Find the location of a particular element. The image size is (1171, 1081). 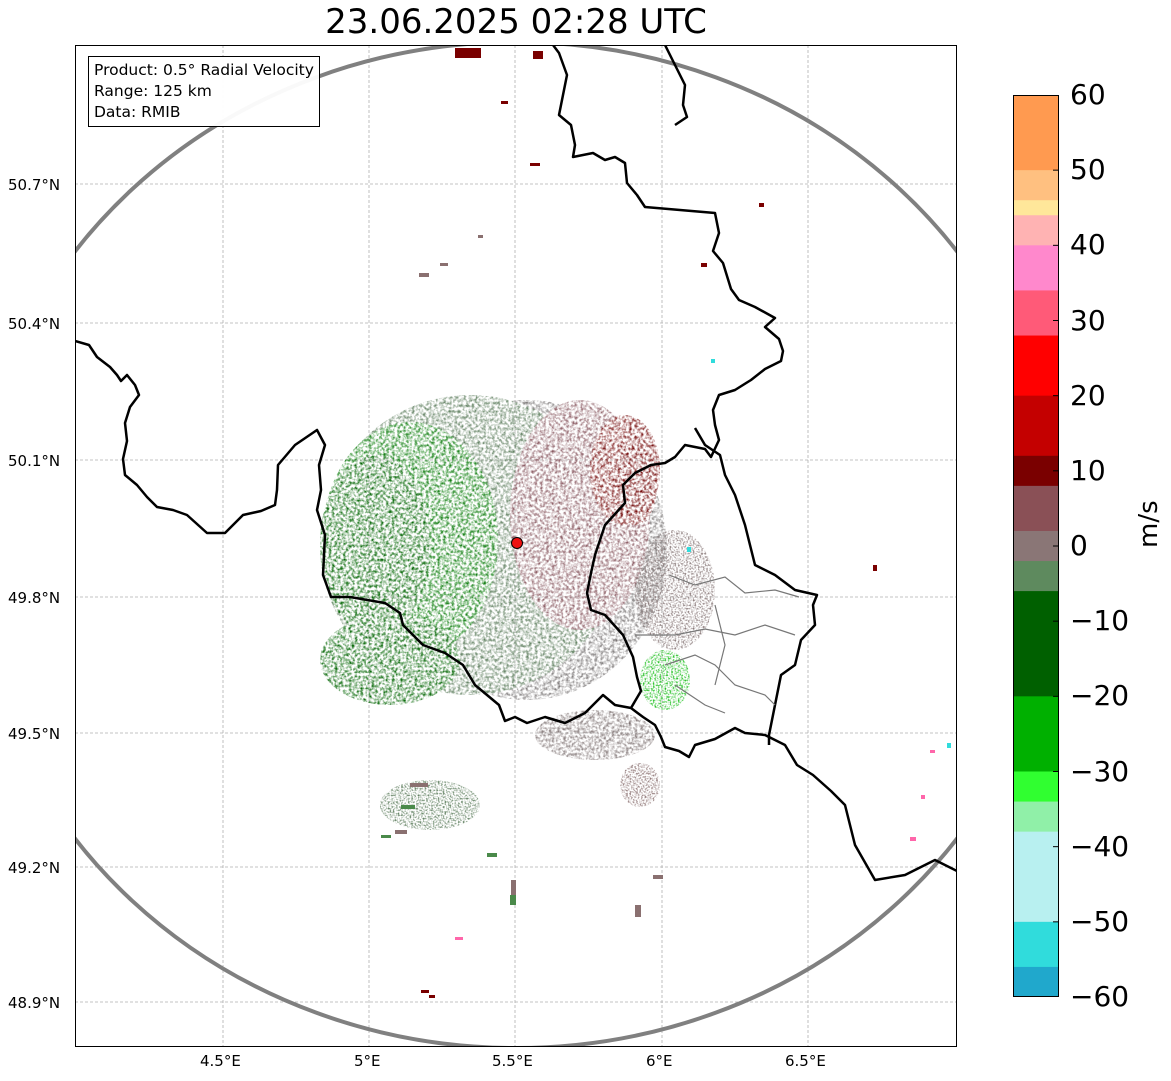

product-label: Product: 0.5° Radial Velocity is located at coordinates (204, 70).